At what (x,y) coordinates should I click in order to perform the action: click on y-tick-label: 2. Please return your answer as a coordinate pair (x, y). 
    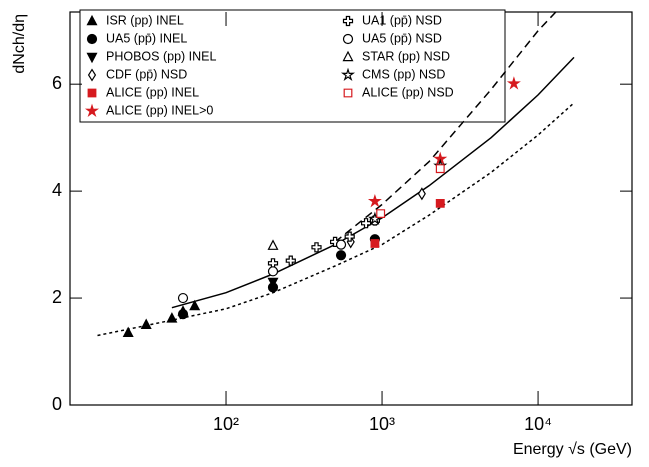
    Looking at the image, I should click on (57, 297).